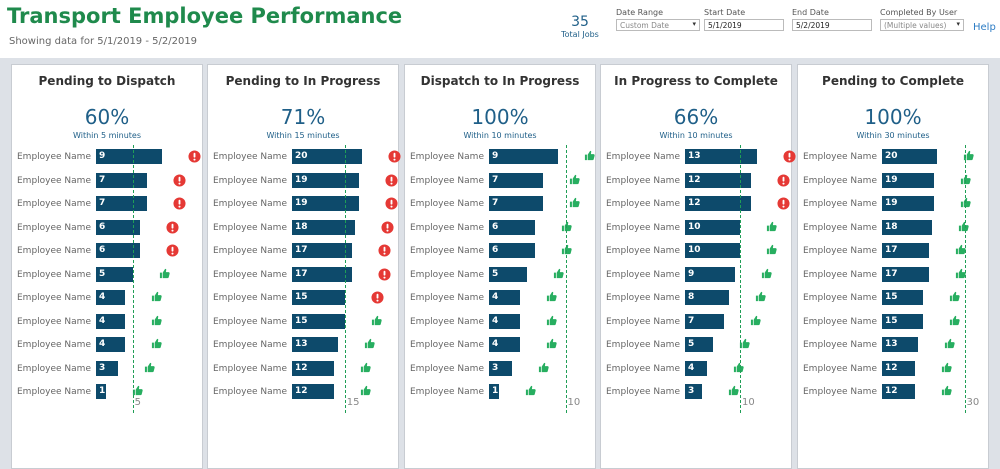 Image resolution: width=1000 pixels, height=469 pixels. What do you see at coordinates (707, 297) in the screenshot?
I see `performance-bar: 8` at bounding box center [707, 297].